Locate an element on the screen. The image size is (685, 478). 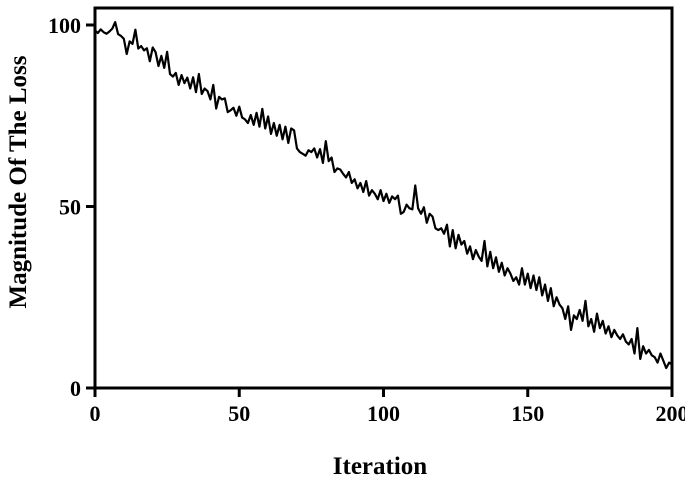
x-axis-ticks: 0 50 100 150 200 is located at coordinates (387, 407).